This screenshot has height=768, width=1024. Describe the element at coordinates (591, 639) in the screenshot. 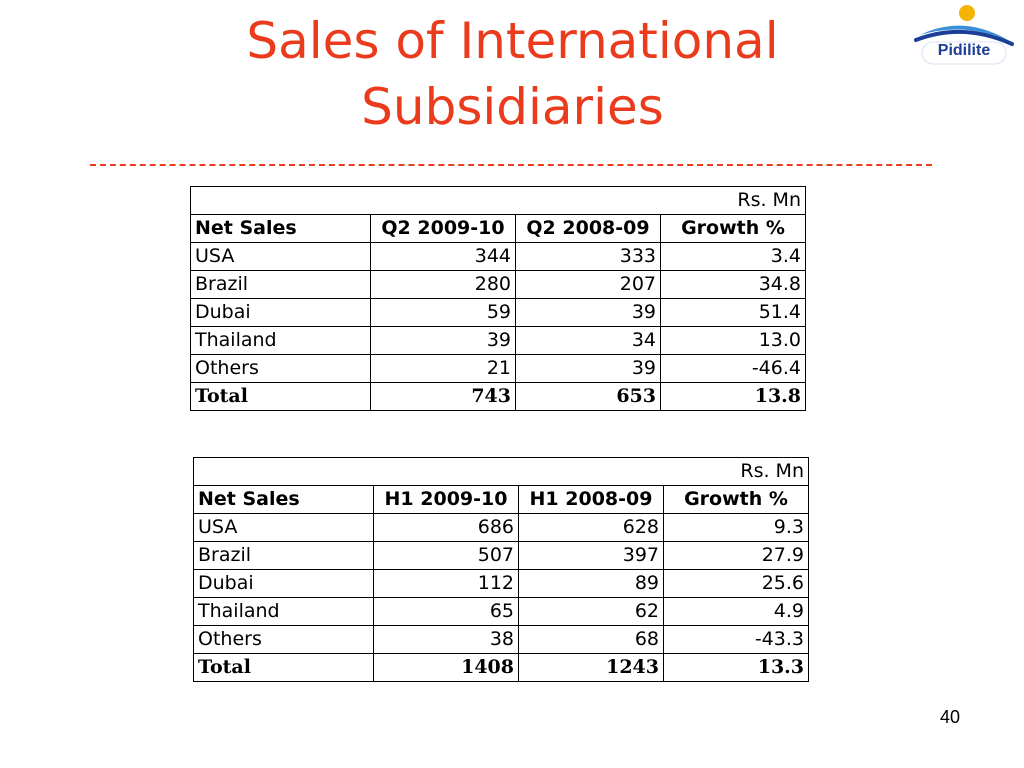

I see `table-cell: 68` at that location.